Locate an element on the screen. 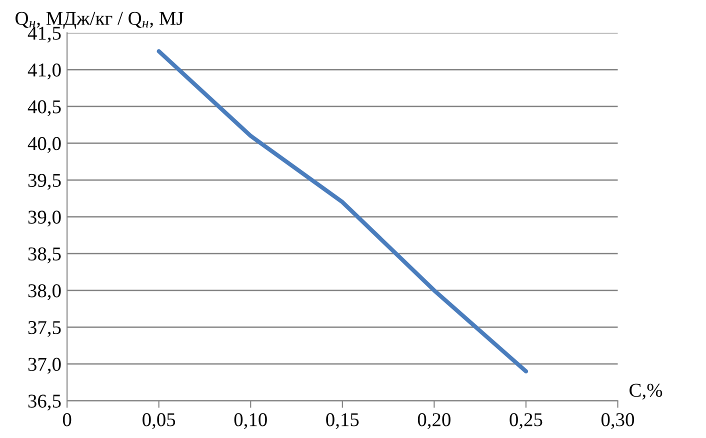 Image resolution: width=706 pixels, height=438 pixels. x-tick-label: 0,10 is located at coordinates (250, 421).